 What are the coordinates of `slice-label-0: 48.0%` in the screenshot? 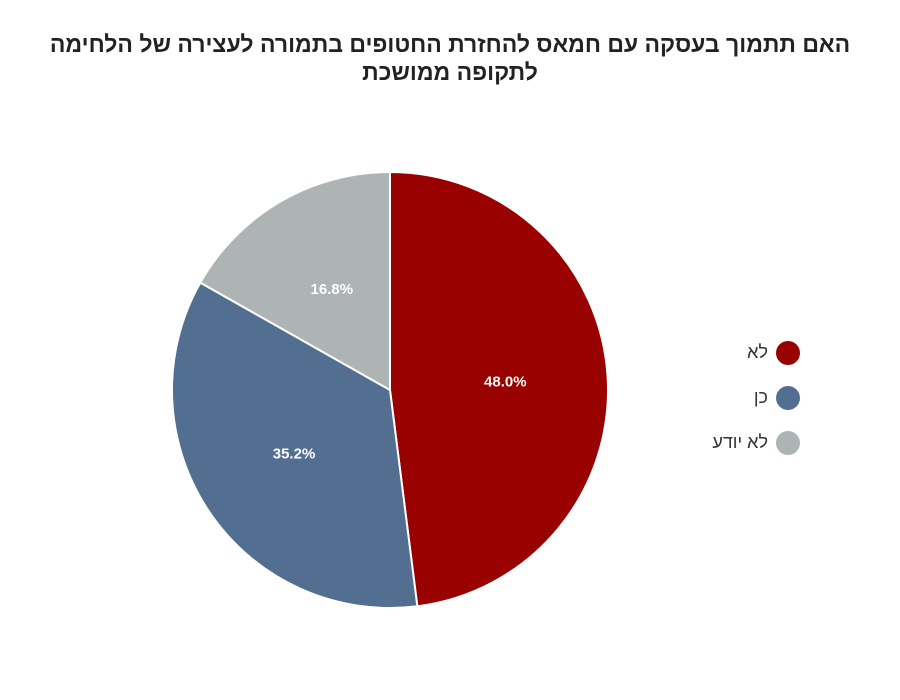 It's located at (505, 382).